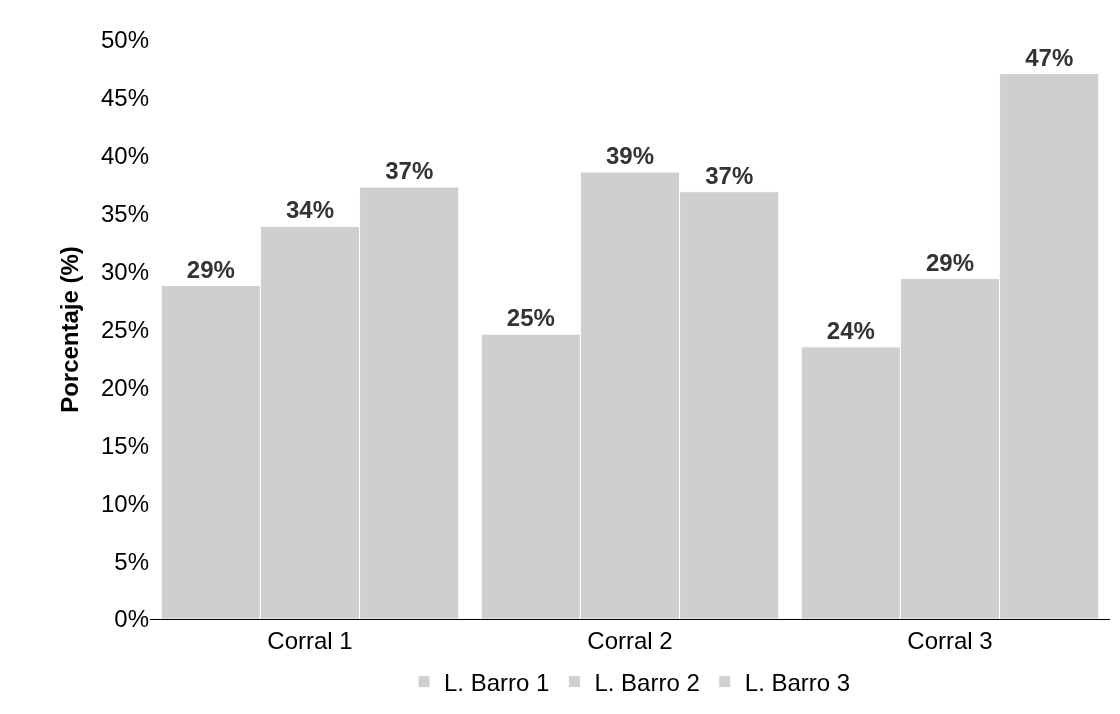 The width and height of the screenshot is (1120, 714). I want to click on data-label: 34%, so click(310, 210).